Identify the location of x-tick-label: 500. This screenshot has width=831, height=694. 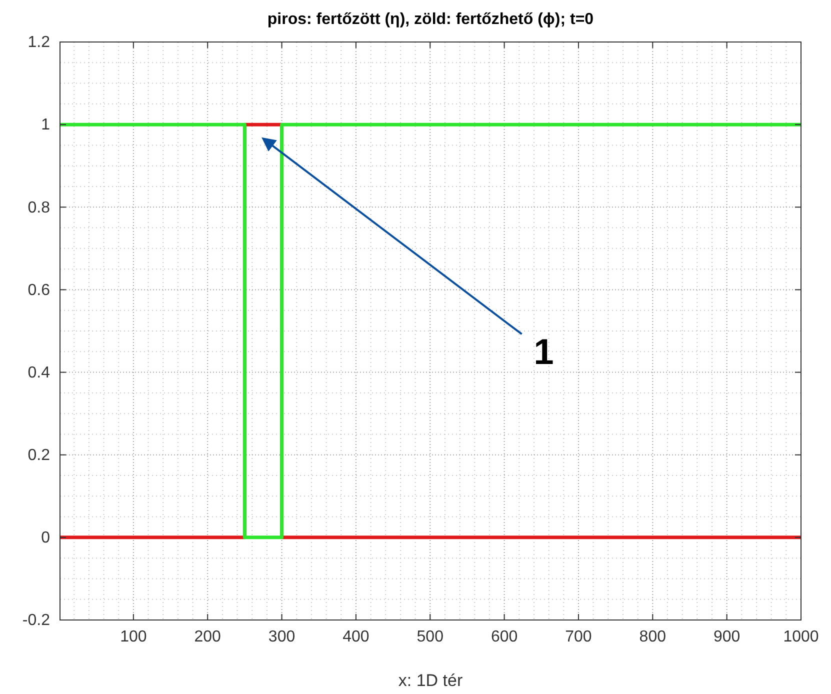
(430, 637).